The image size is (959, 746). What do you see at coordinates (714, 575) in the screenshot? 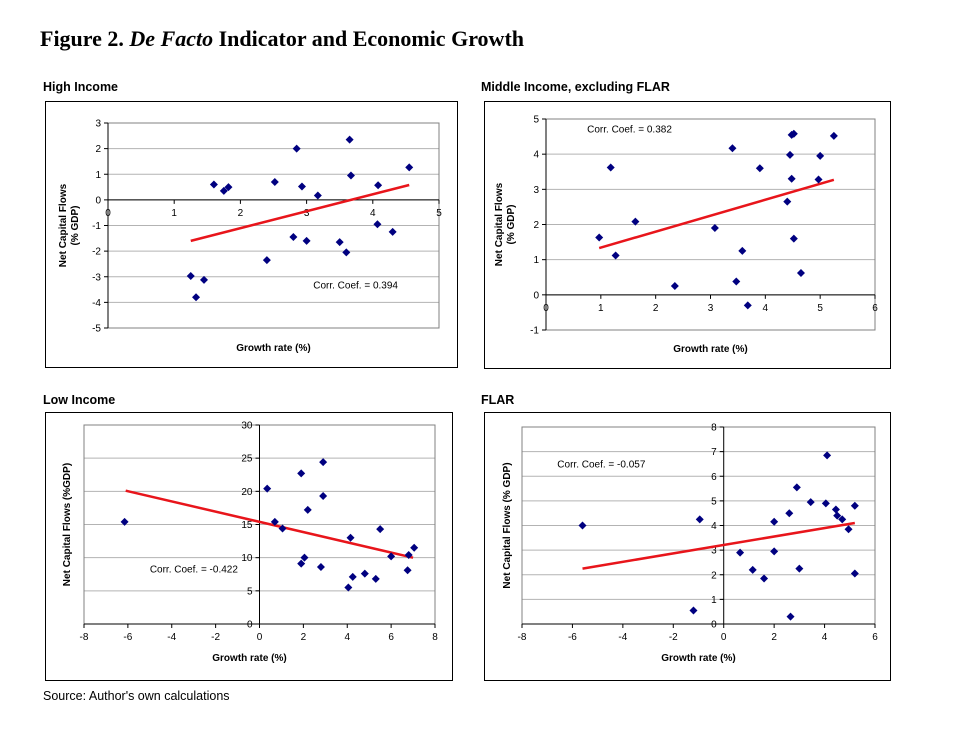
I see `flar-y-tick-label: 2` at bounding box center [714, 575].